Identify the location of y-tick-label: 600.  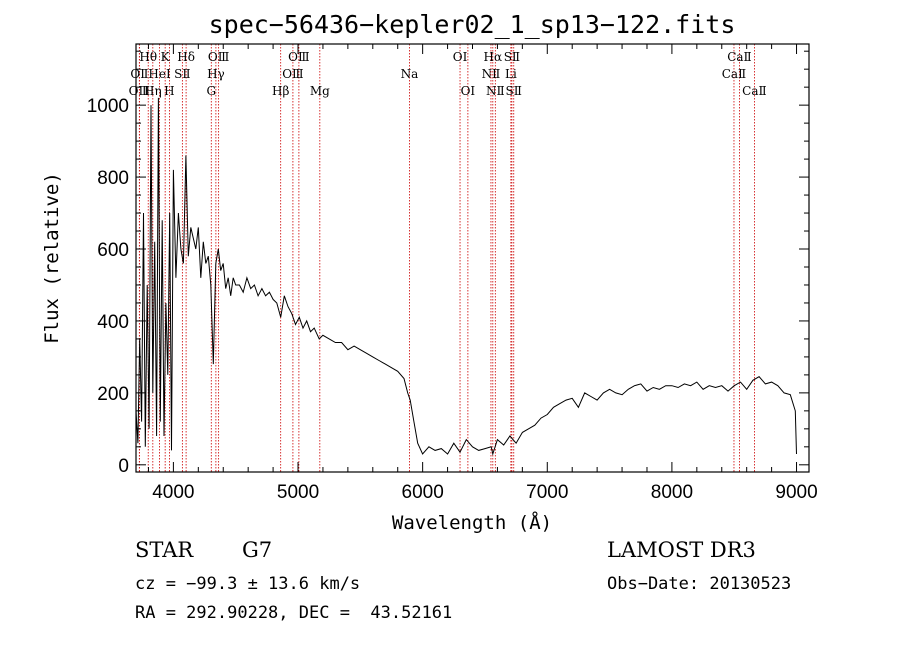
(113, 250).